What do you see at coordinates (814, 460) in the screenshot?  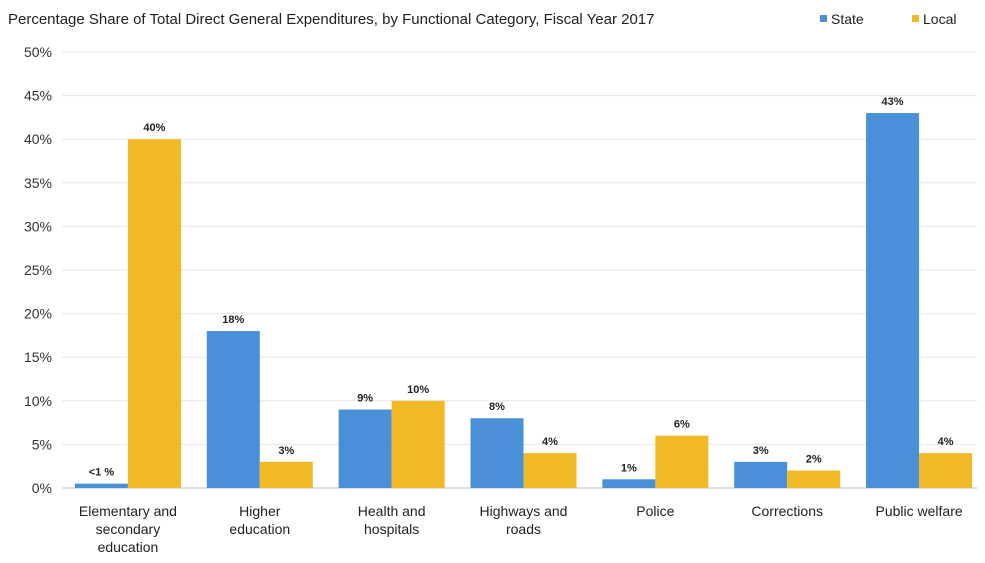 I see `data-label: 2%` at bounding box center [814, 460].